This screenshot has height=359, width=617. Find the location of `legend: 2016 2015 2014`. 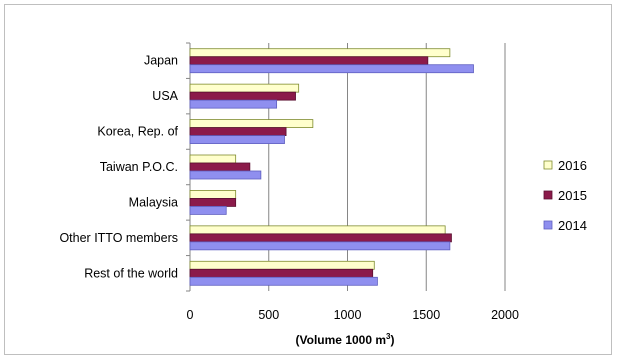

legend: 2016 2015 2014 is located at coordinates (565, 195).